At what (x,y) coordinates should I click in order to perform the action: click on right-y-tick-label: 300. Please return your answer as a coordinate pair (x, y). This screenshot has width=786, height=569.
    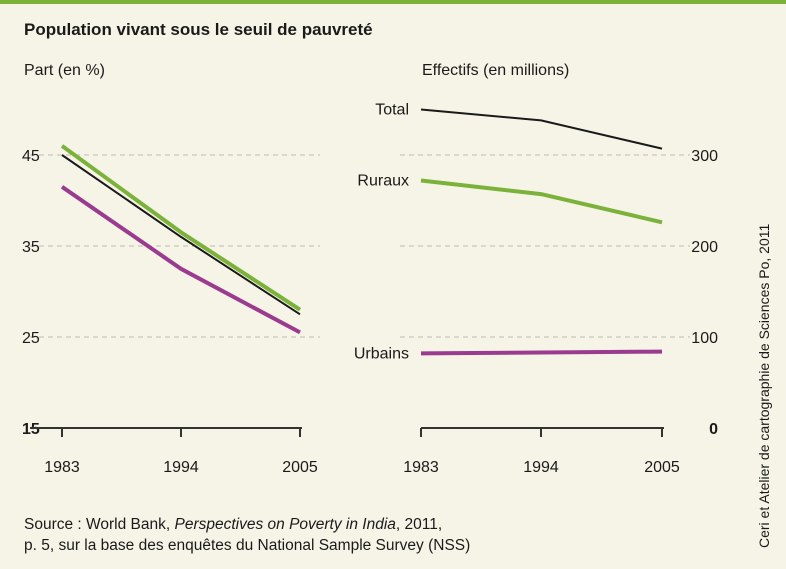
    Looking at the image, I should click on (704, 156).